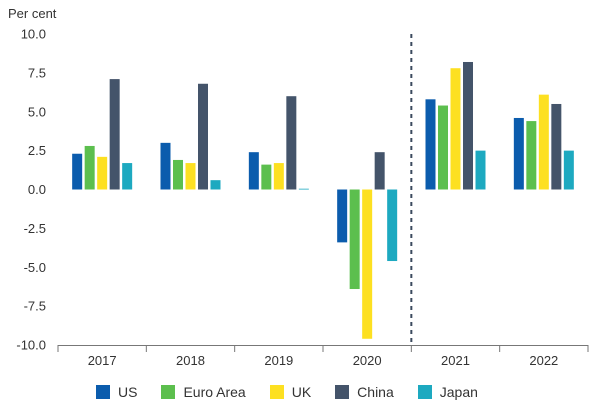 The height and width of the screenshot is (413, 600). Describe the element at coordinates (455, 129) in the screenshot. I see `bar-uk-2021` at that location.